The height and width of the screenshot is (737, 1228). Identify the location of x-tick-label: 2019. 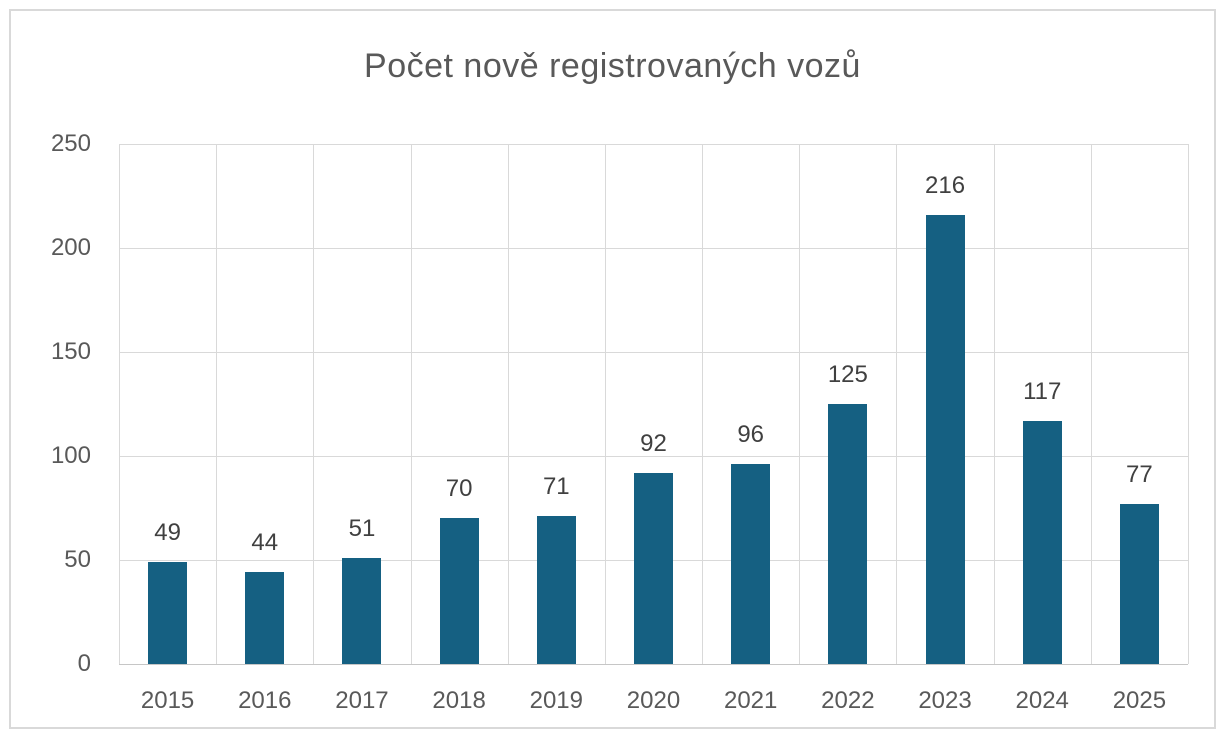
(556, 700).